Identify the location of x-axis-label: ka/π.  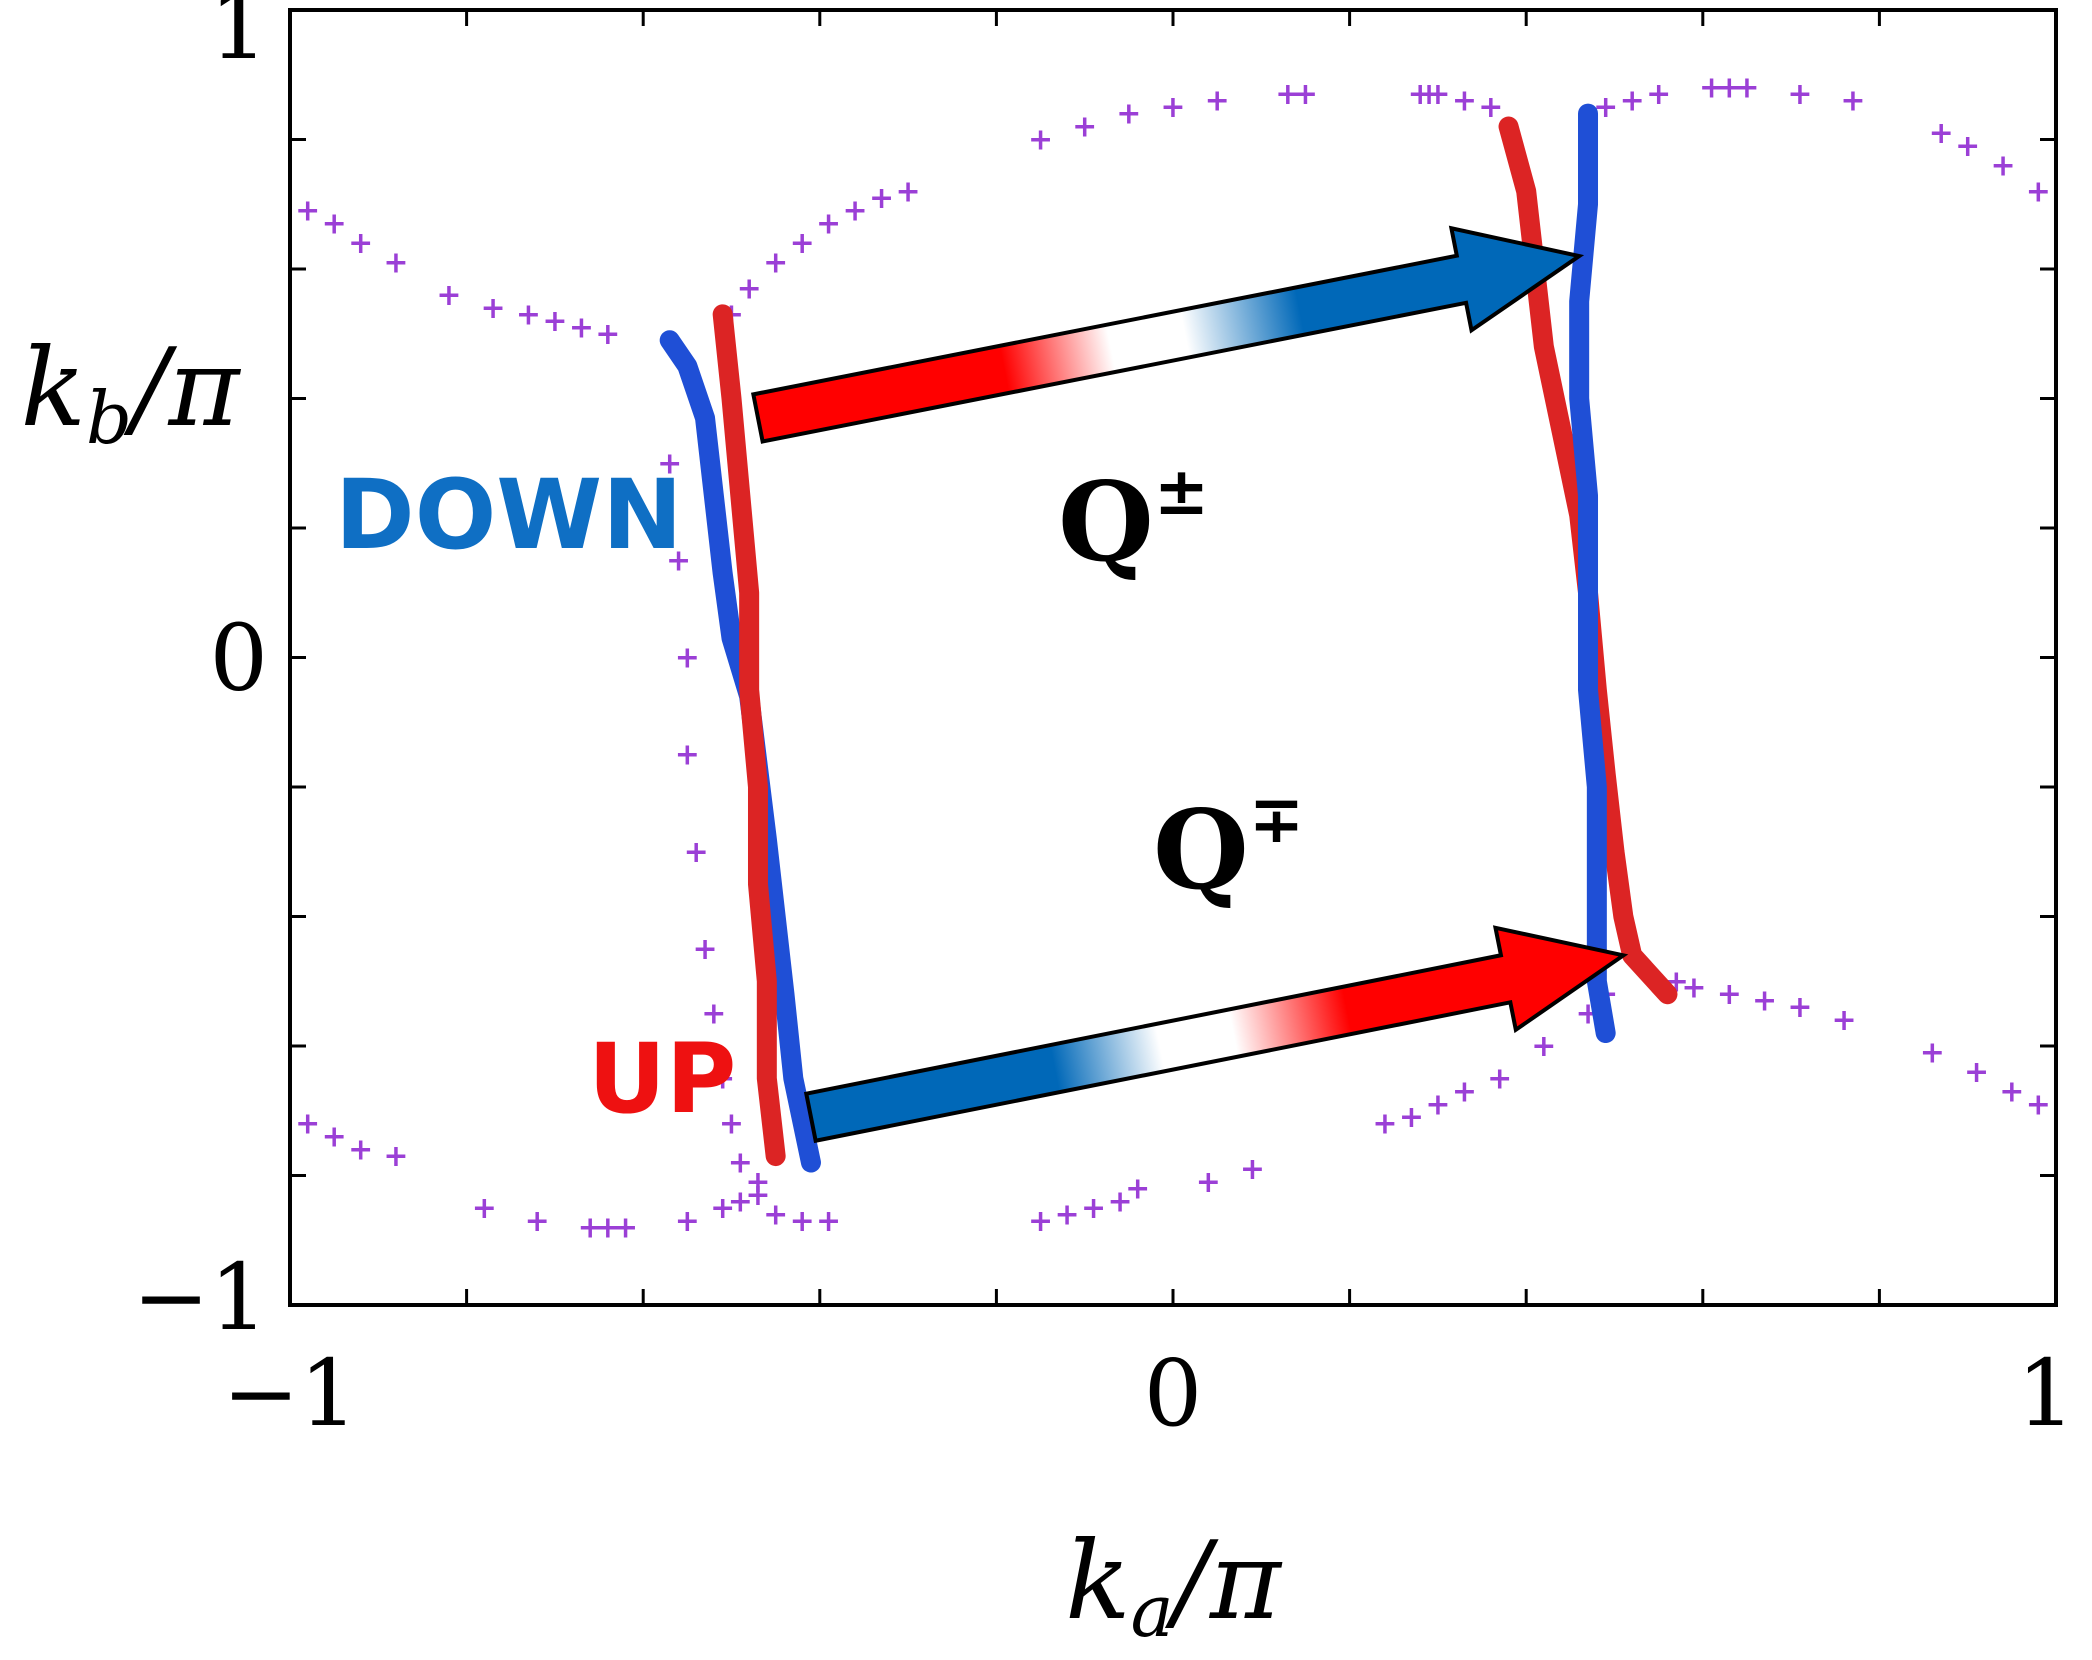
(1174, 1586).